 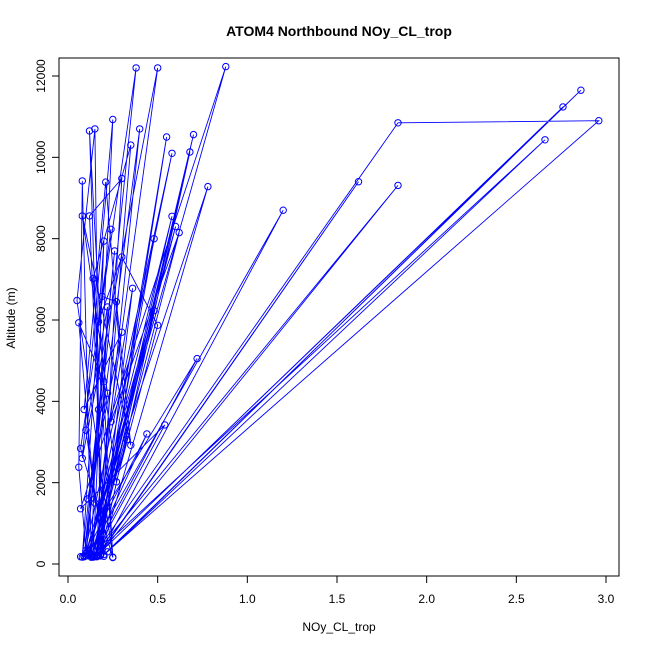 I want to click on y-tick-label: 4000, so click(x=41, y=401).